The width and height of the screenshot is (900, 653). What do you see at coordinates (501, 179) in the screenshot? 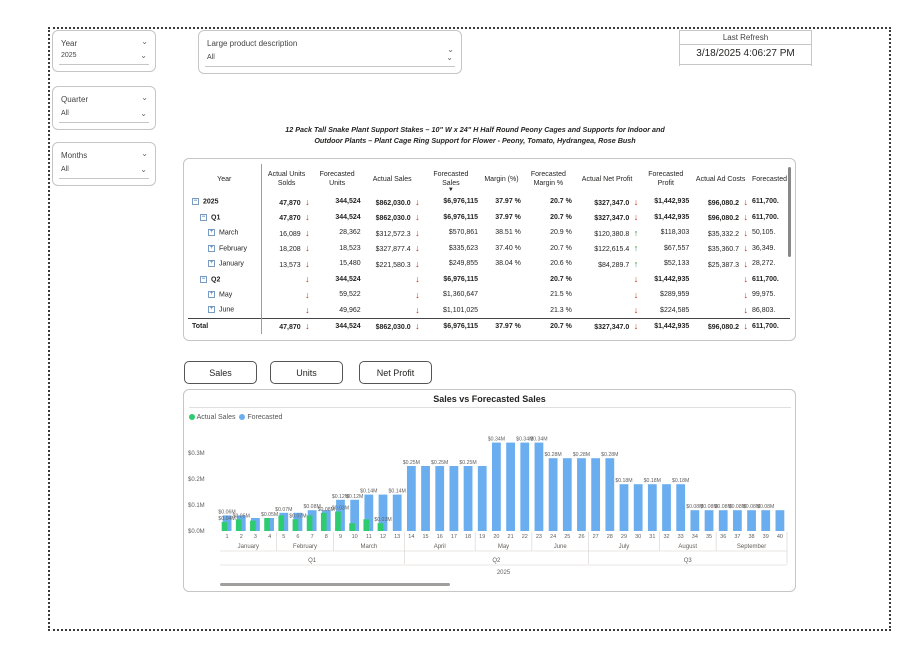
I see `header-margin: Margin (%)` at bounding box center [501, 179].